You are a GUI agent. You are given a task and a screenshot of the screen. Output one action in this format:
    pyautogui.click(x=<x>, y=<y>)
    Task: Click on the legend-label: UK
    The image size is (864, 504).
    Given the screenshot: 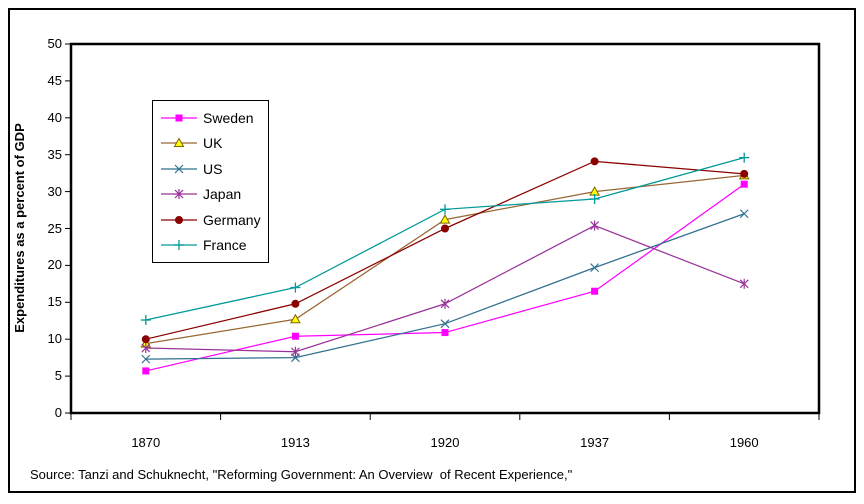 What is the action you would take?
    pyautogui.click(x=213, y=143)
    